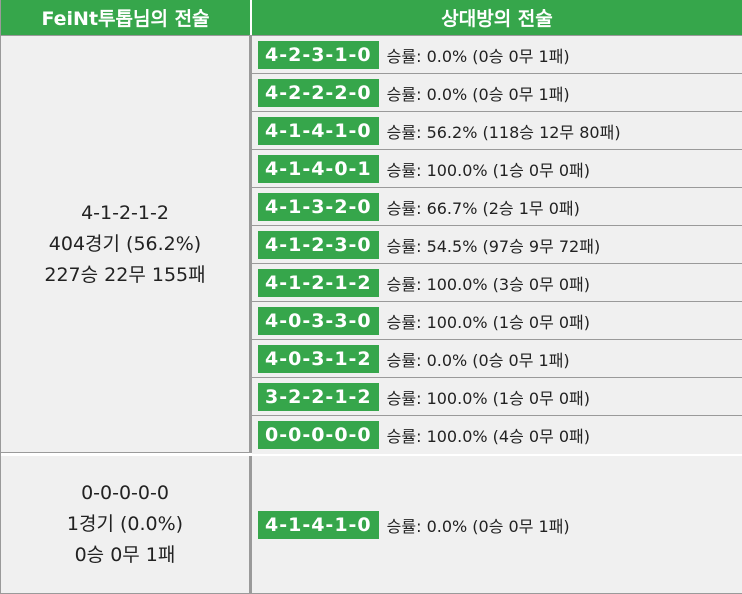 This screenshot has width=742, height=594. What do you see at coordinates (318, 206) in the screenshot?
I see `opponent-formation-badge: 4-1-3-2-0` at bounding box center [318, 206].